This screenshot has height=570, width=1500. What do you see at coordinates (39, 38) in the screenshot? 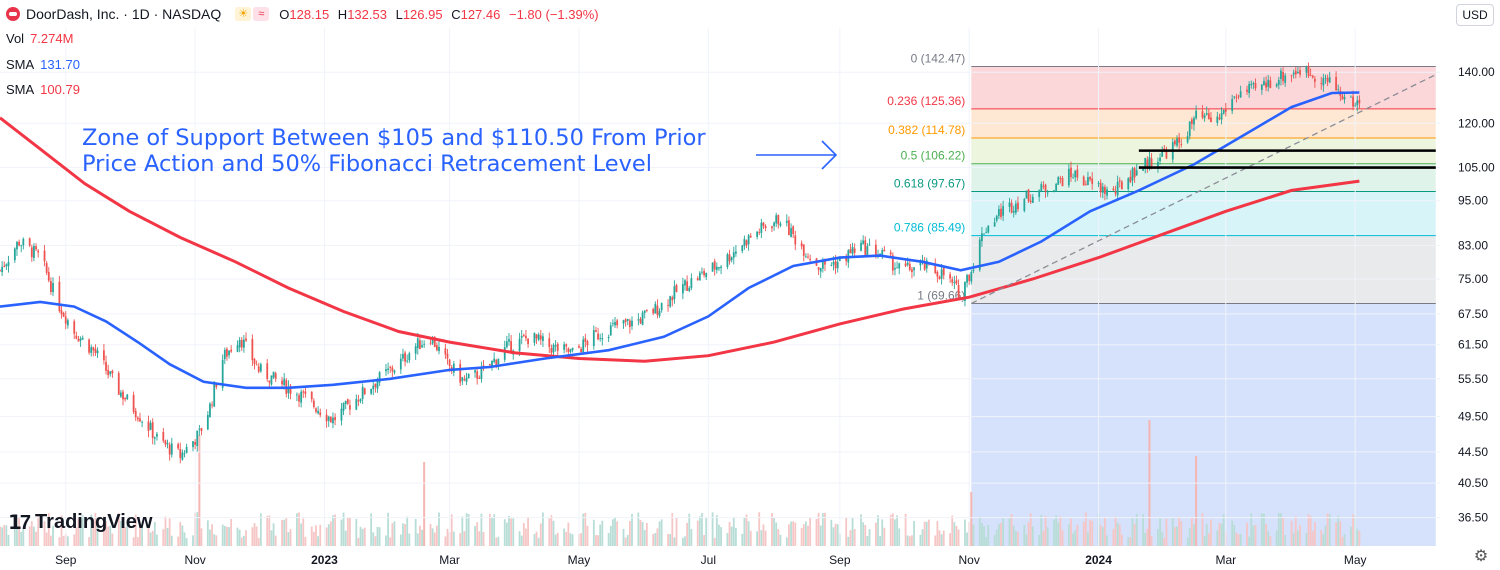
I see `volume-indicator: Vol 7.274M` at bounding box center [39, 38].